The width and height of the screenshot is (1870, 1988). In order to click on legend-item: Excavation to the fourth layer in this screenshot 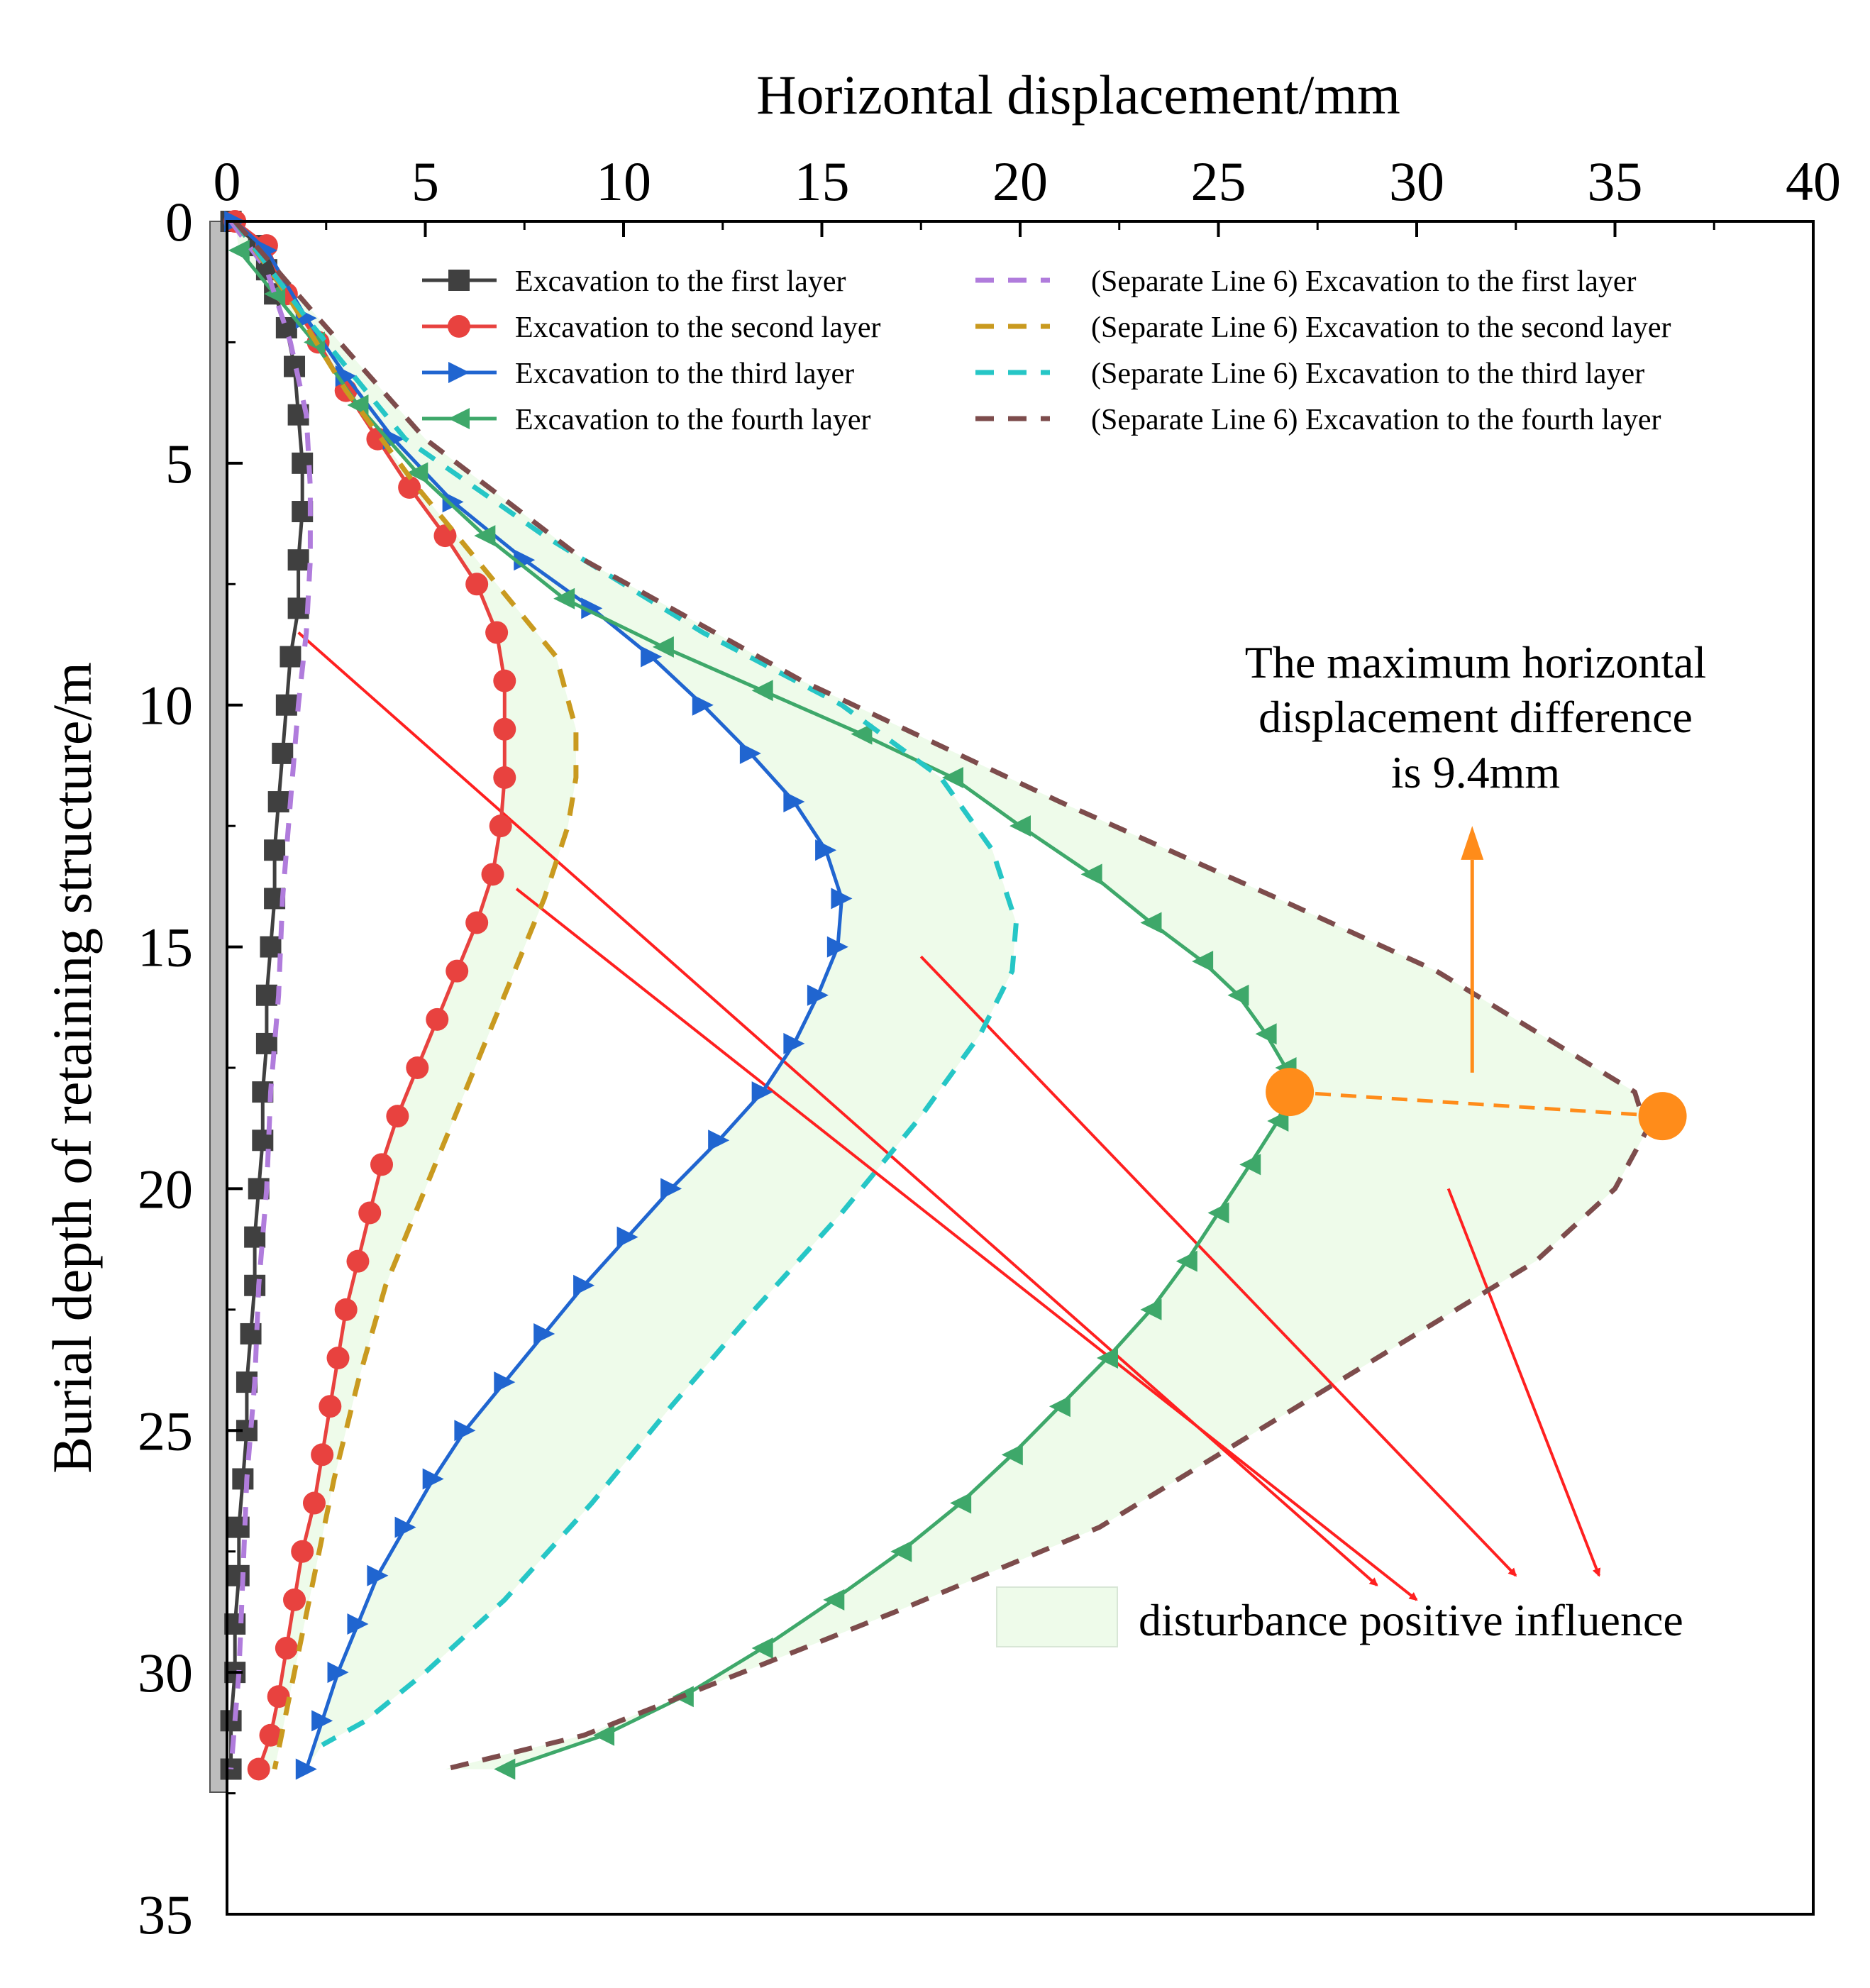, I will do `click(646, 420)`.